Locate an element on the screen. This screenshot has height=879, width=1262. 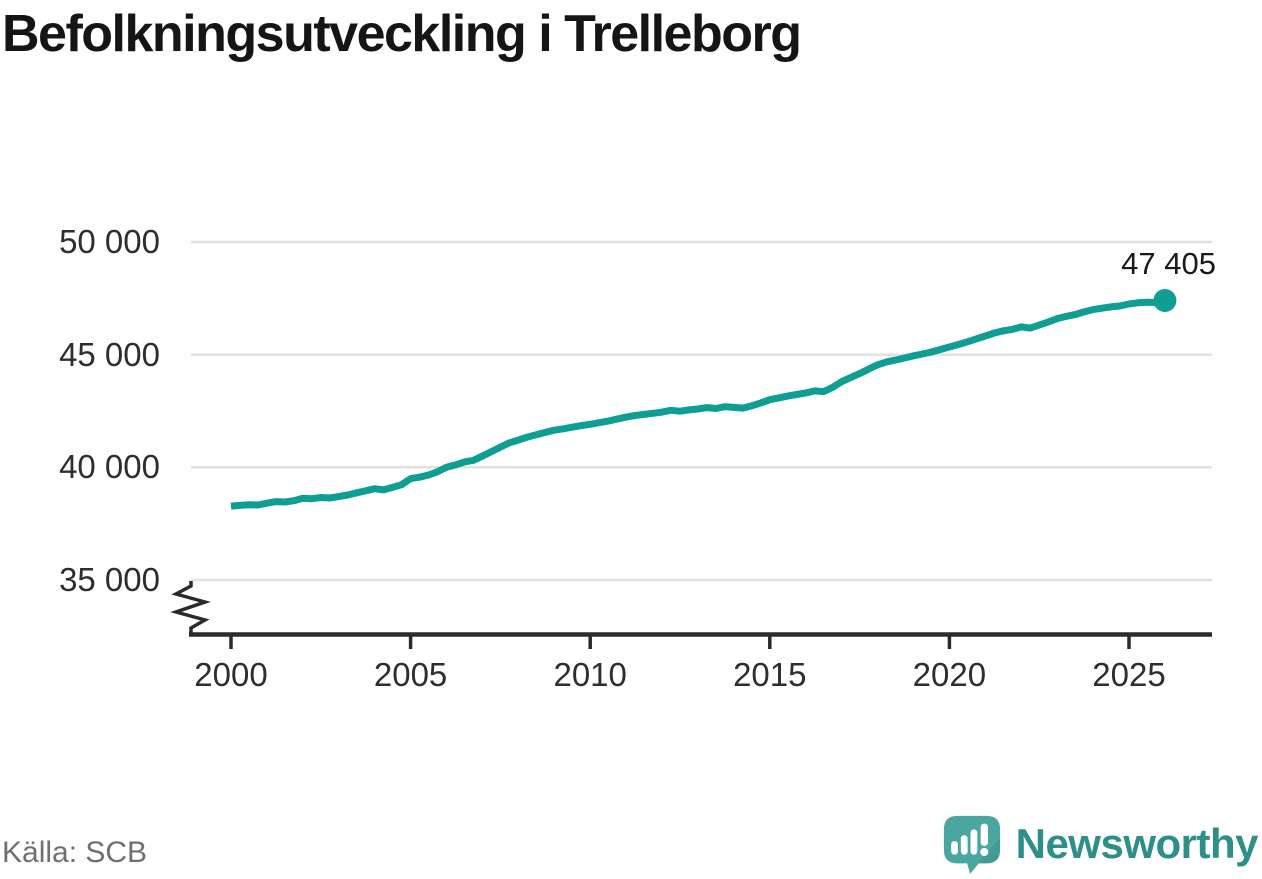
logo-bubble-shade is located at coordinates (988, 851).